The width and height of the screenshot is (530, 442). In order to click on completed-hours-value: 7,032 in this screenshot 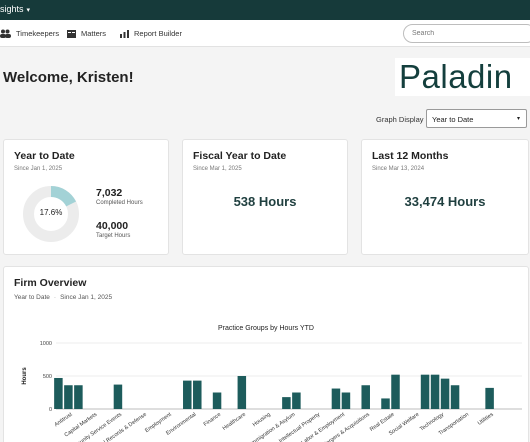, I will do `click(109, 193)`.